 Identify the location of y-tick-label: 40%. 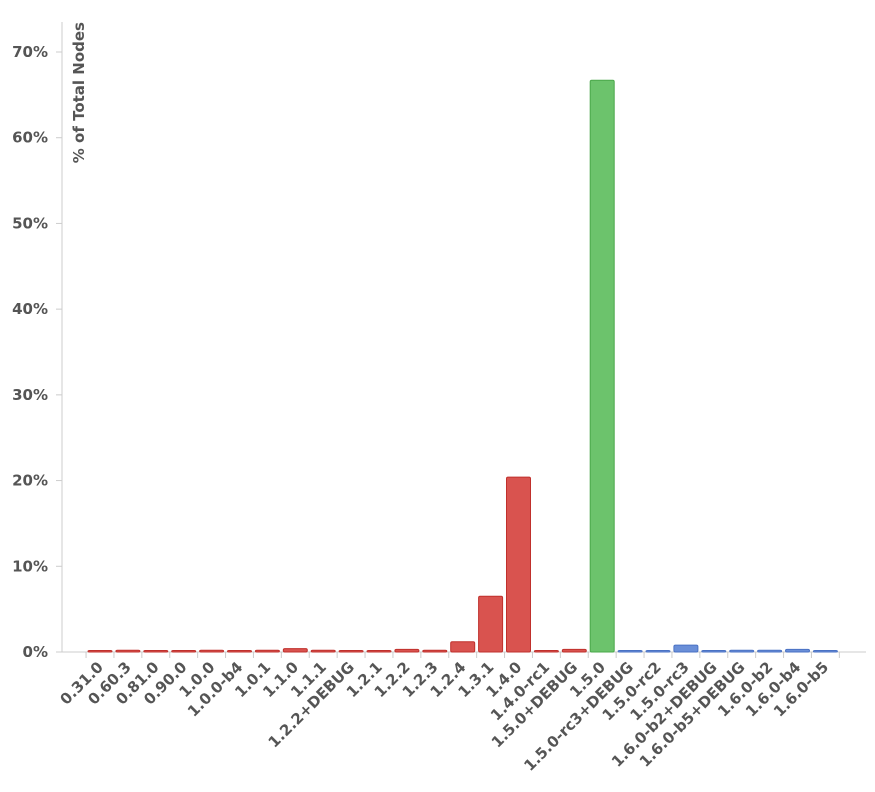
(30, 309).